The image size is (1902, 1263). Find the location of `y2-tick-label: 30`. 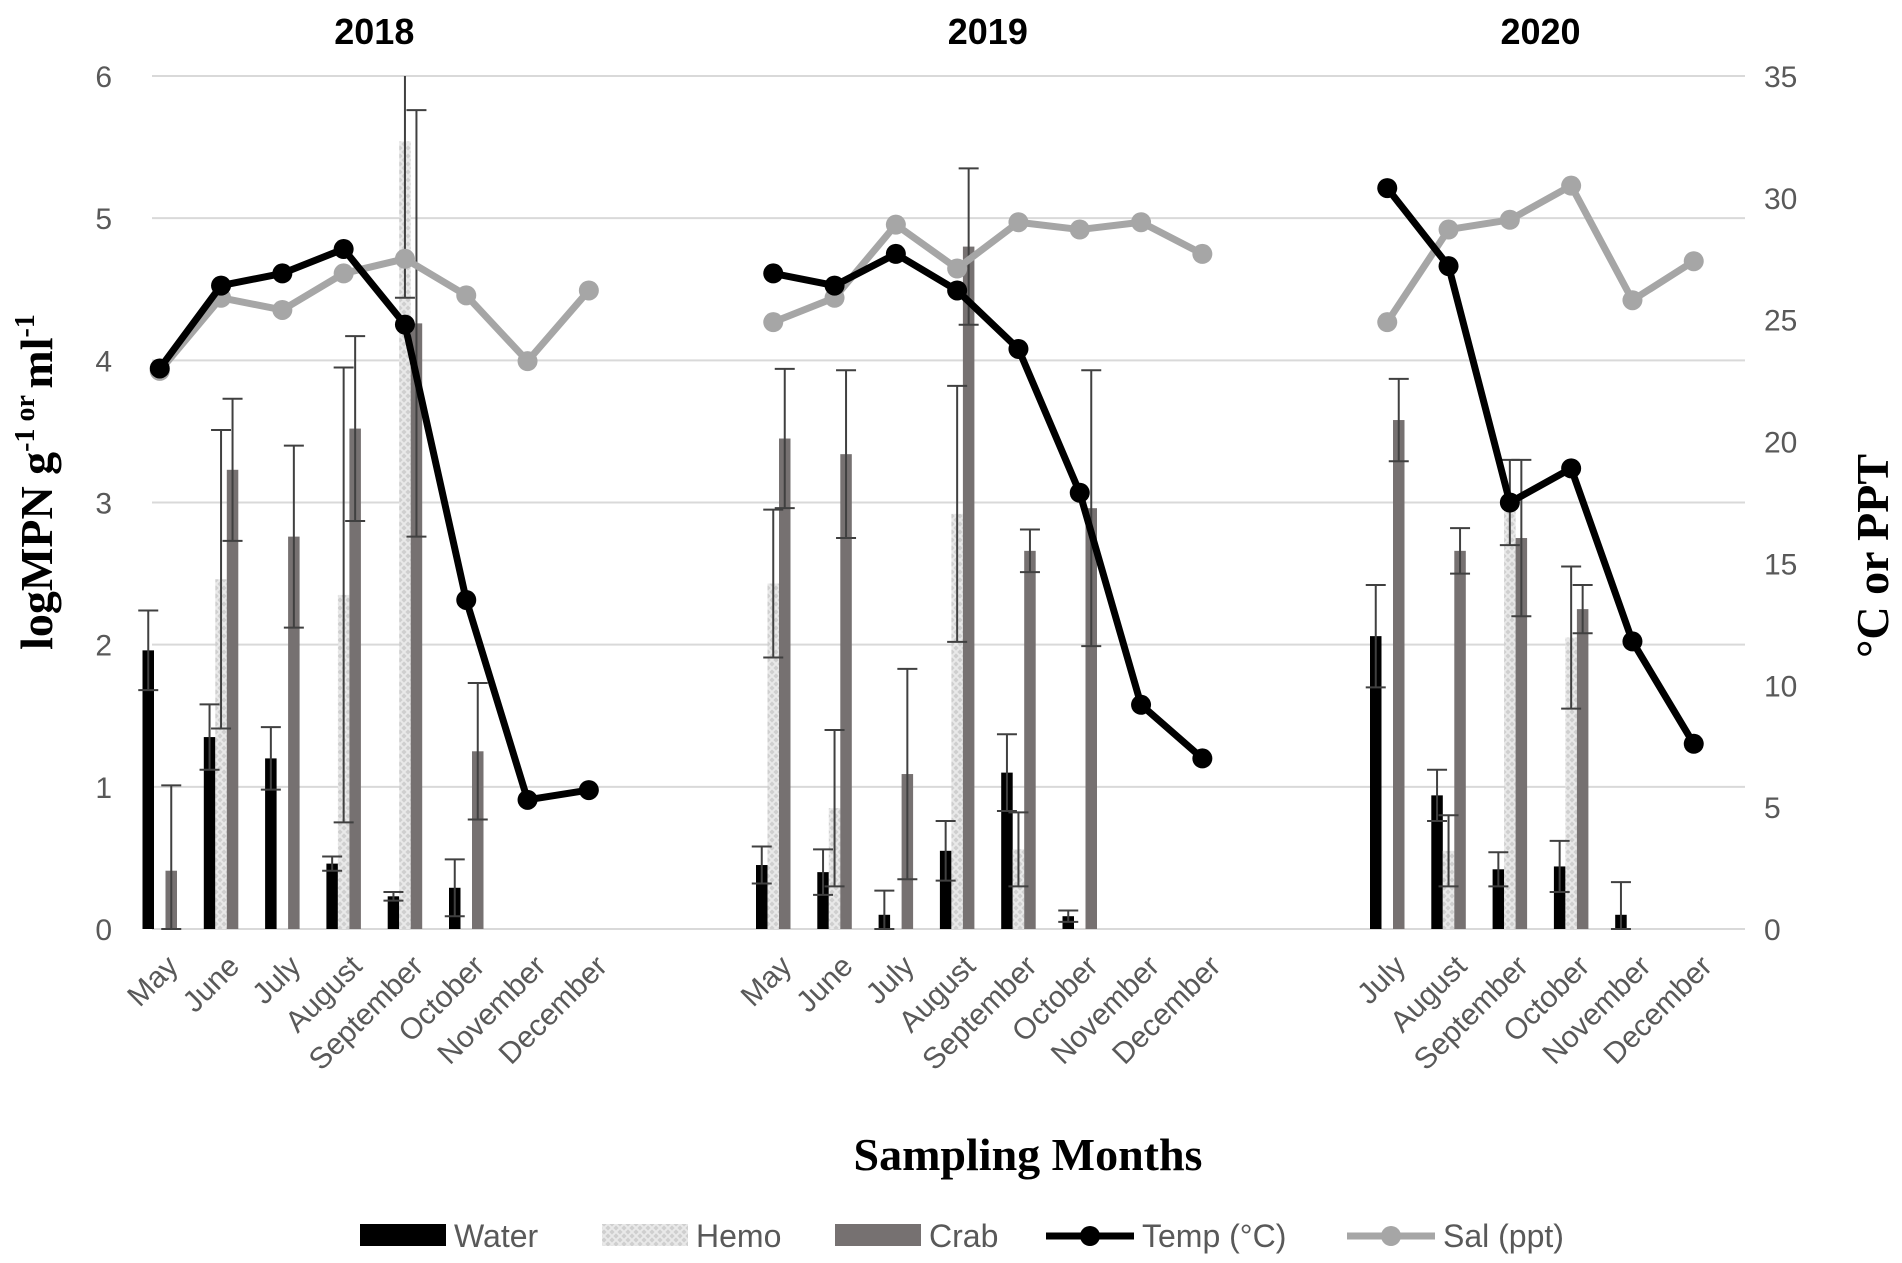

y2-tick-label: 30 is located at coordinates (1780, 199).